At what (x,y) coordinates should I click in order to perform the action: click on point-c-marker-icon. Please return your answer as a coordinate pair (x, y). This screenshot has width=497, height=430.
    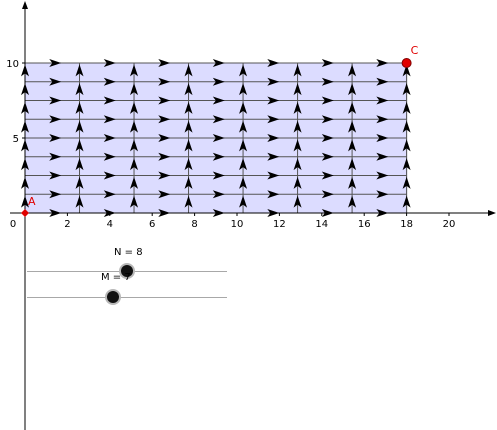
    Looking at the image, I should click on (406, 63).